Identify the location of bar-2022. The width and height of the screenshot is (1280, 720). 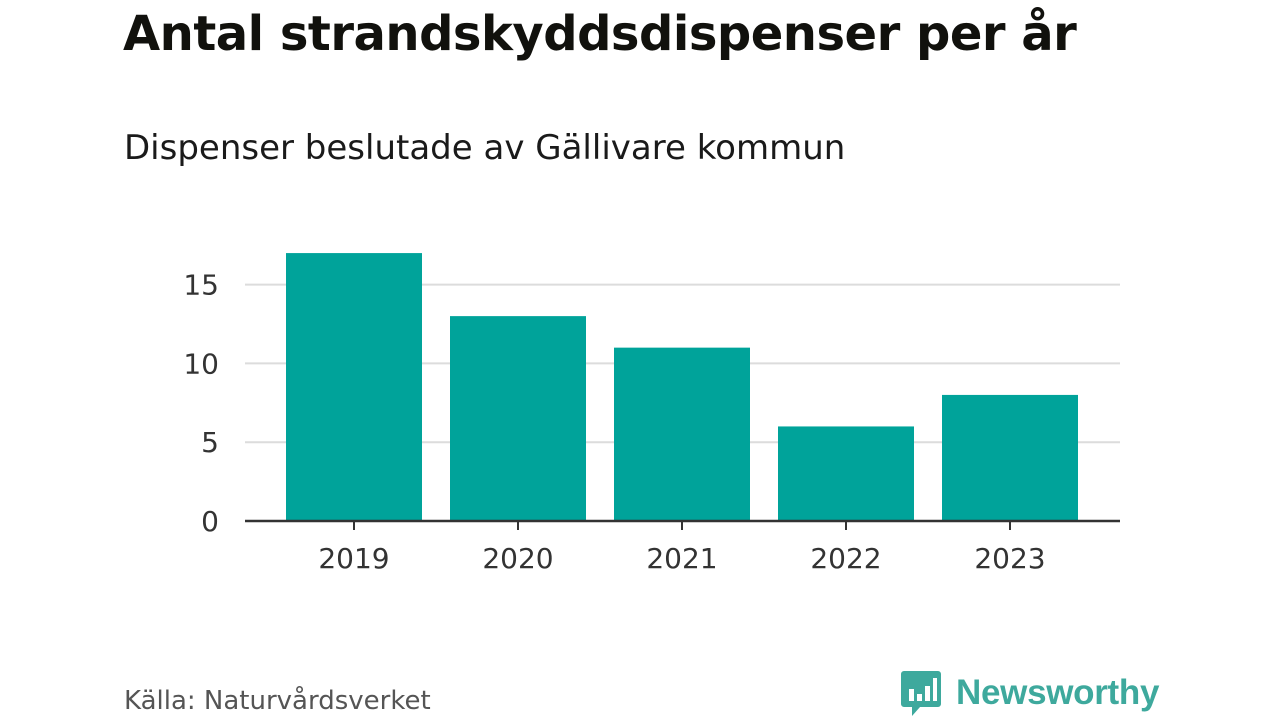
(846, 473).